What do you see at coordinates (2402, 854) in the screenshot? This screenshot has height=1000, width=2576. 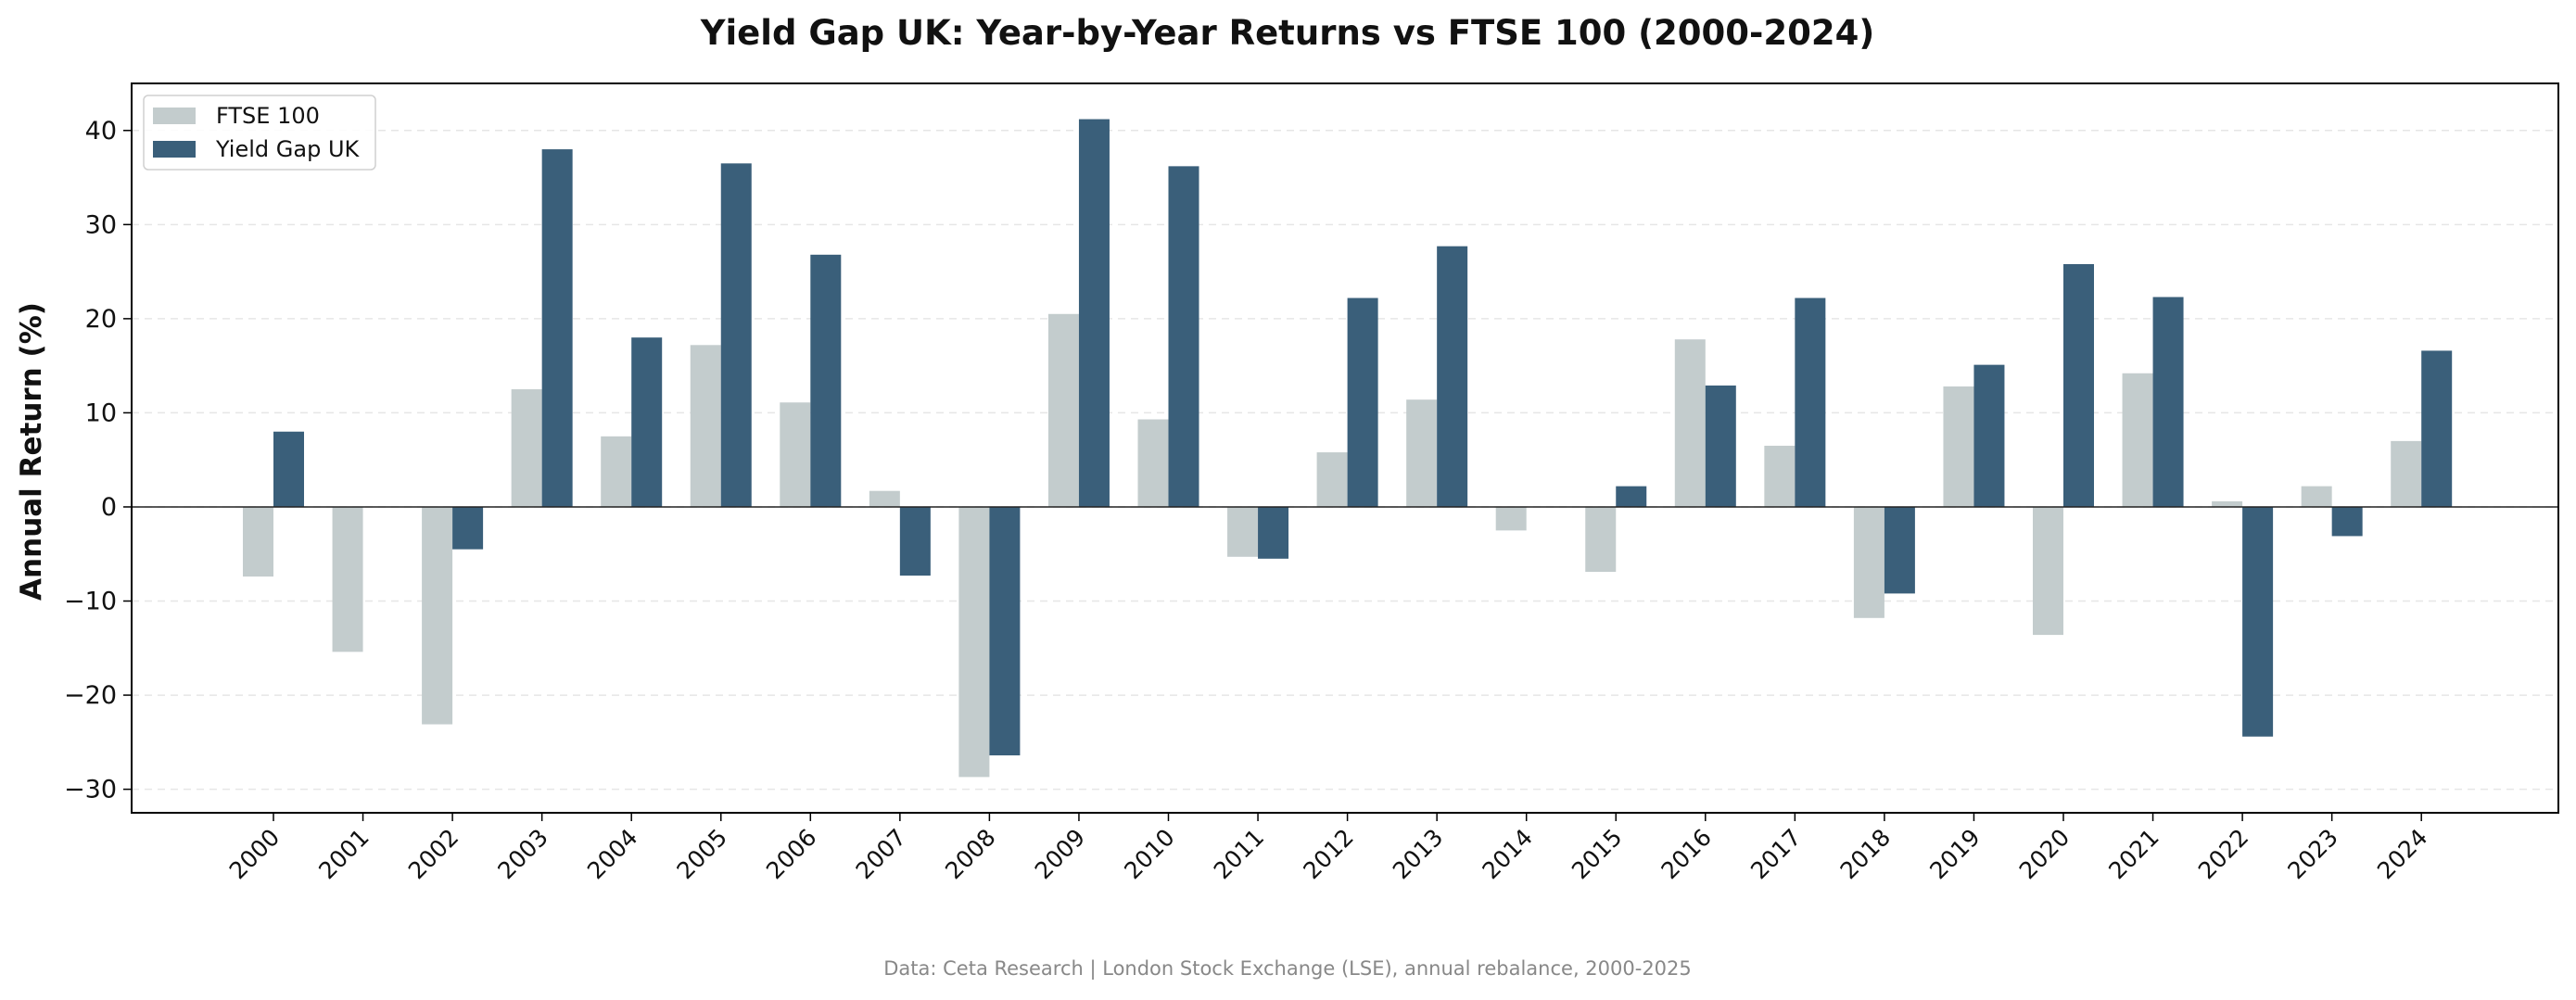 I see `x-tick-label: 2024` at bounding box center [2402, 854].